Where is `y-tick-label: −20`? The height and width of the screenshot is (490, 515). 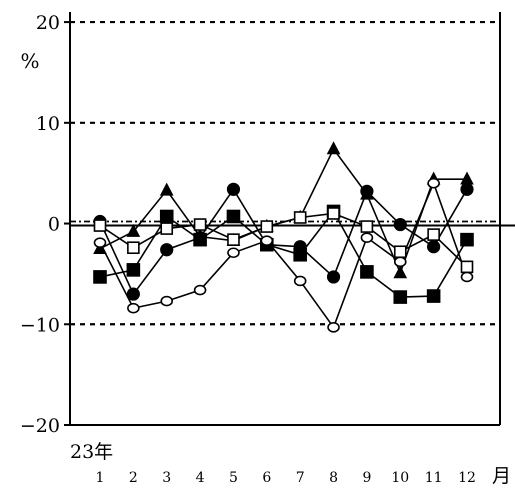 y-tick-label: −20 is located at coordinates (40, 426).